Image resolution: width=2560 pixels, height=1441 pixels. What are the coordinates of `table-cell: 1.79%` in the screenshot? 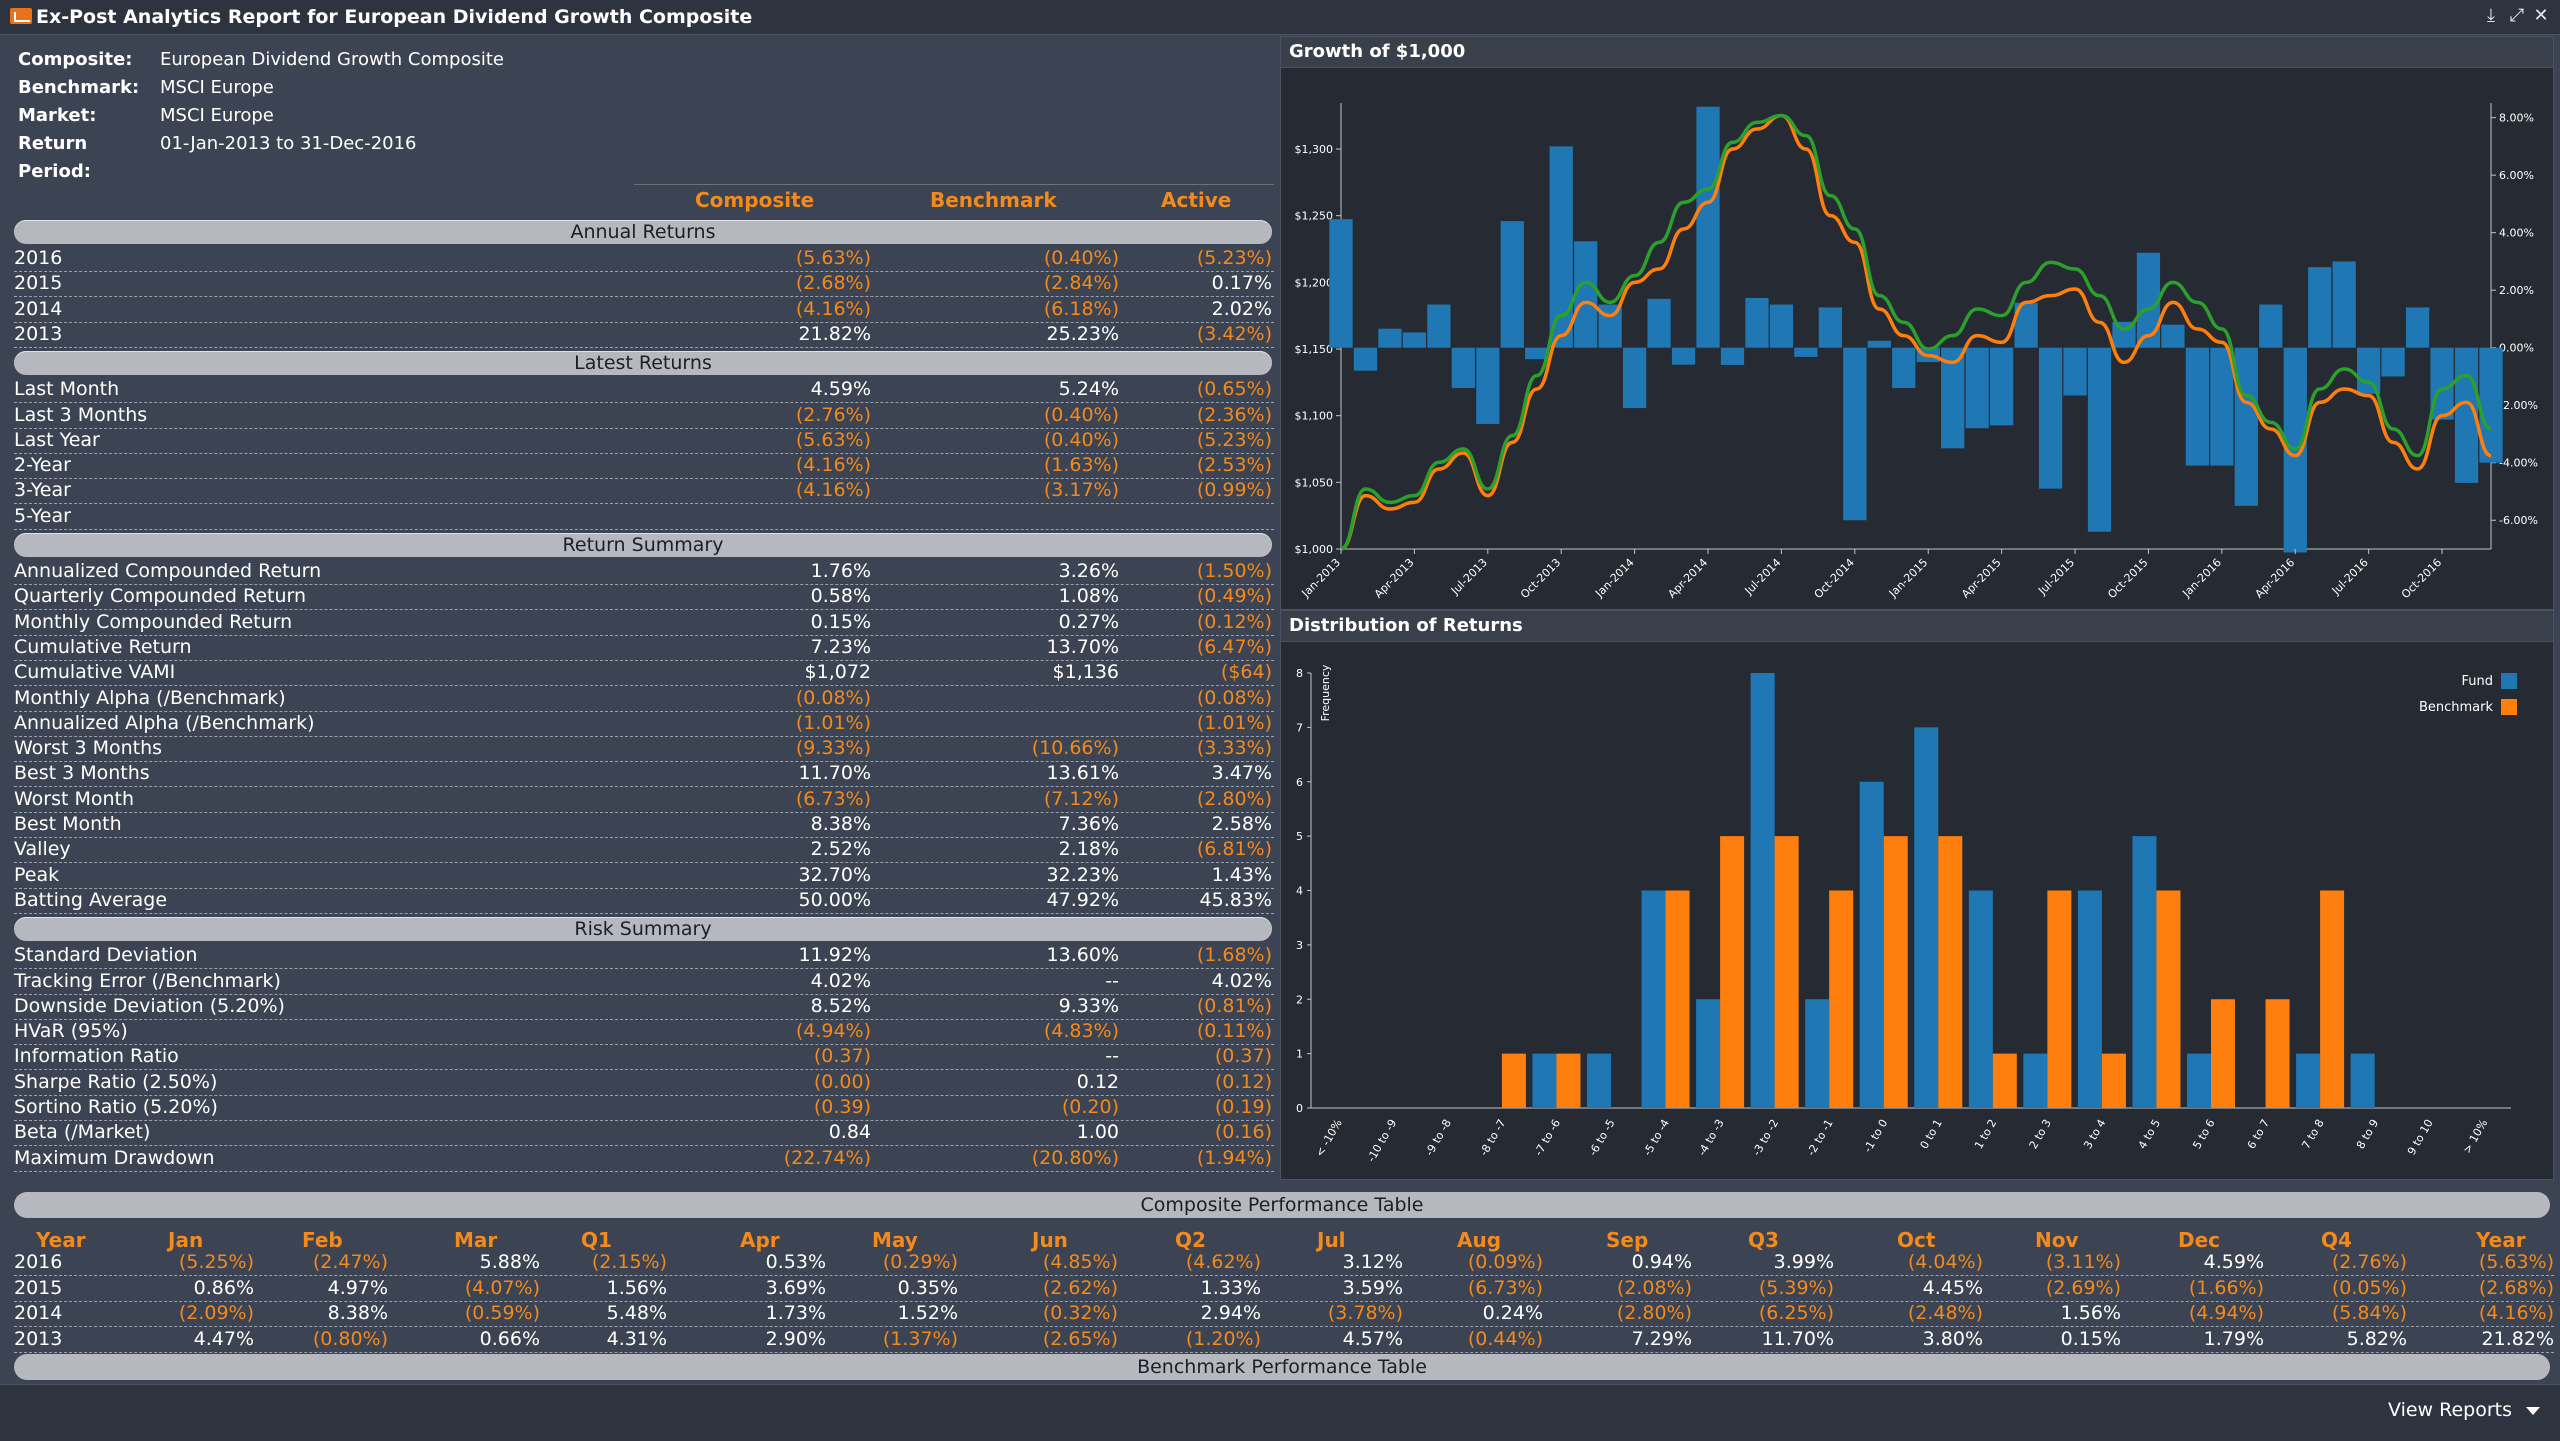 It's located at (2233, 1338).